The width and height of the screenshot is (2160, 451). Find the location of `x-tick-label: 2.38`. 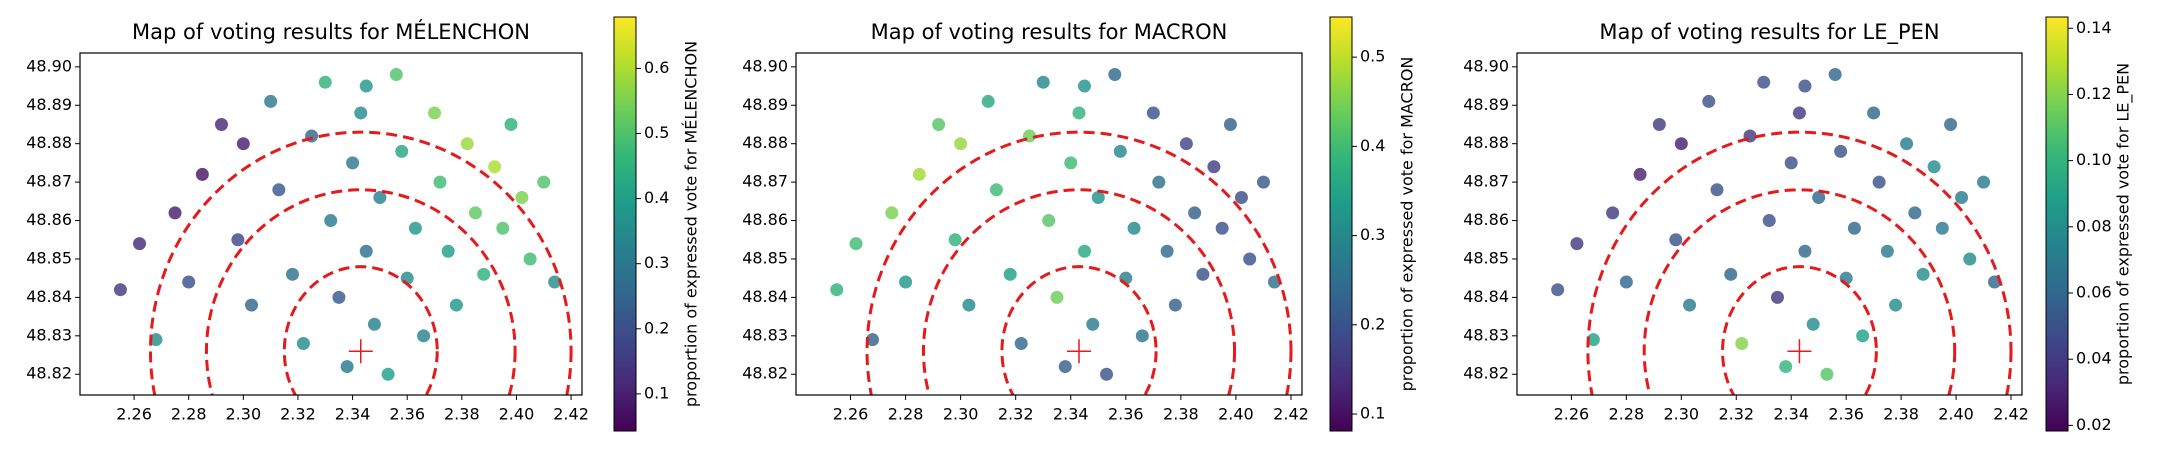

x-tick-label: 2.38 is located at coordinates (1181, 414).